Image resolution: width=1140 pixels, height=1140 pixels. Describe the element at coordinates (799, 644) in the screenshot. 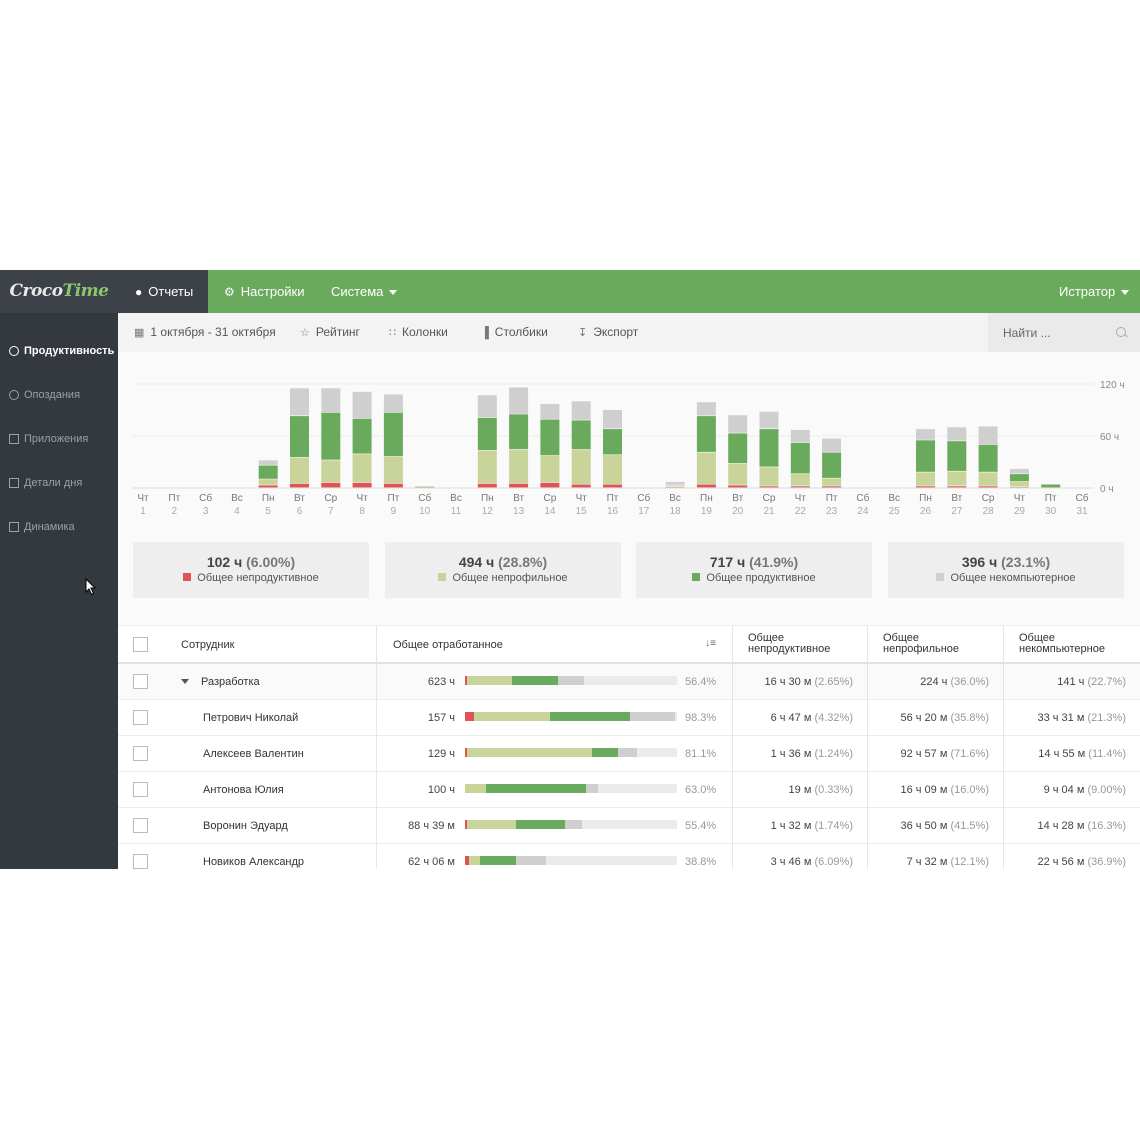

I see `column-unproductive: Общее непродуктивное` at that location.